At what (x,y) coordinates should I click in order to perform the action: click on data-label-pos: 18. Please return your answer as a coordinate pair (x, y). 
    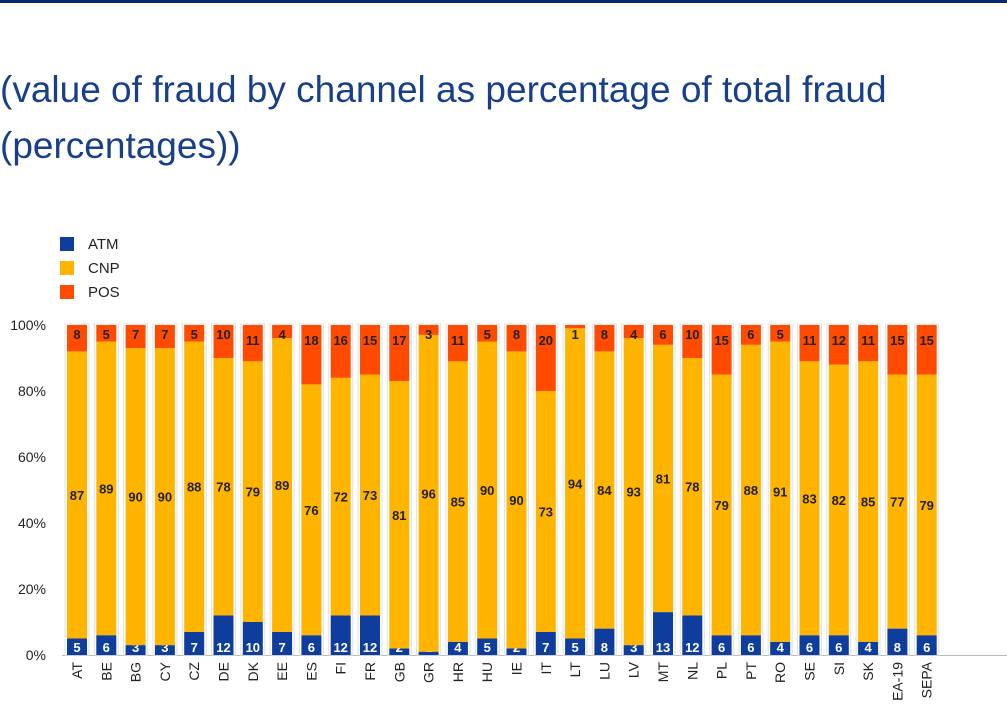
    Looking at the image, I should click on (311, 340).